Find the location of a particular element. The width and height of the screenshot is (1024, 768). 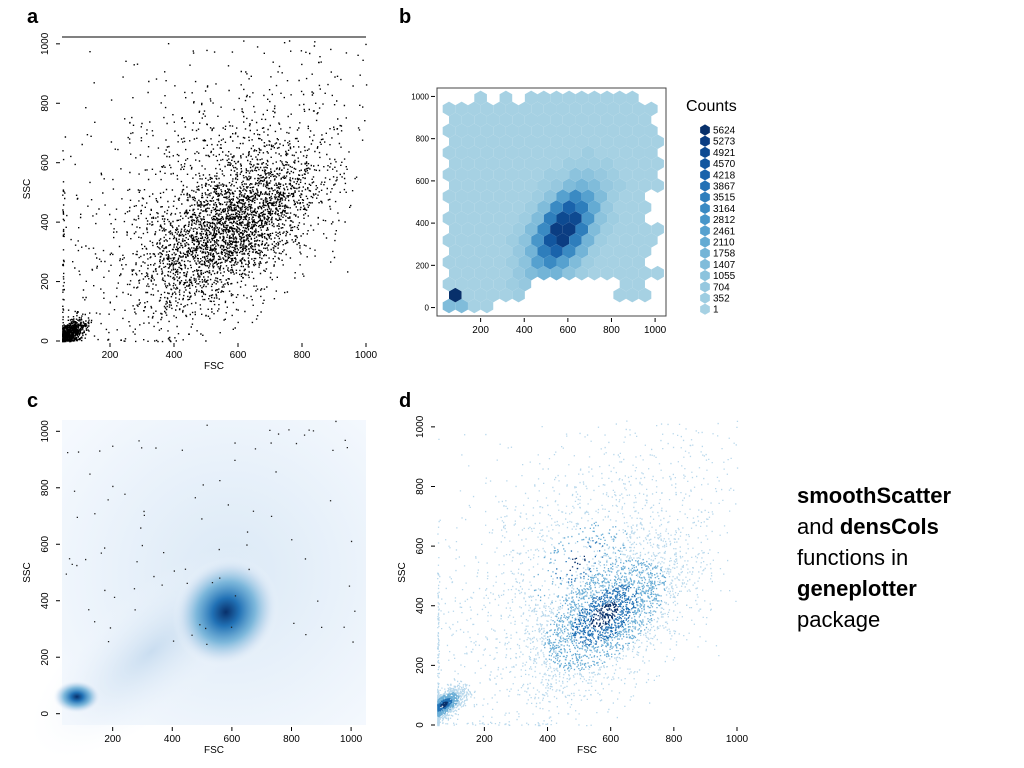

panel-c-y-tick-label-1: 200 is located at coordinates (45, 656).